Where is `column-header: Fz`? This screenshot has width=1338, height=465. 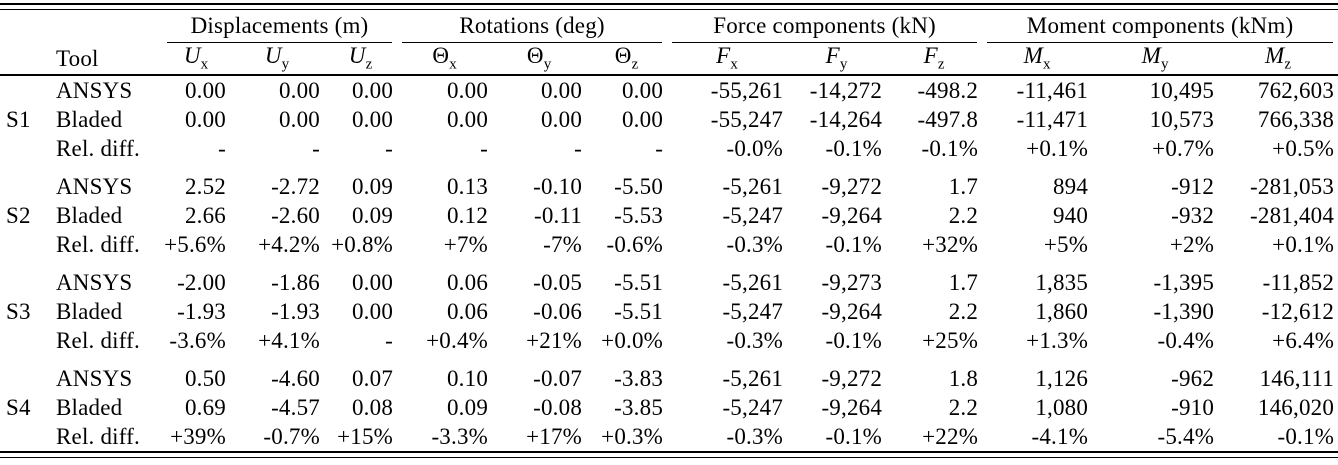
column-header: Fz is located at coordinates (934, 59).